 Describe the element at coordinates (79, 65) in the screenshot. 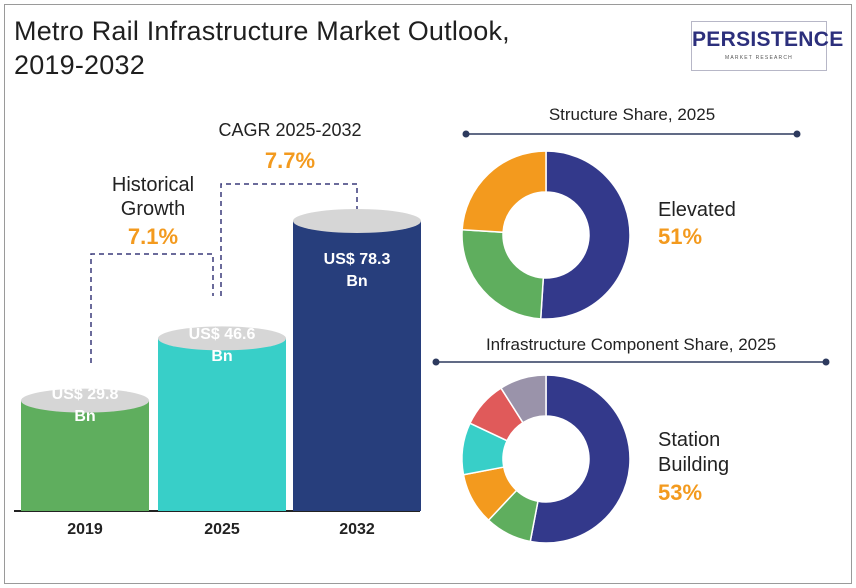

I see `title-line-2: 2019-2032` at that location.